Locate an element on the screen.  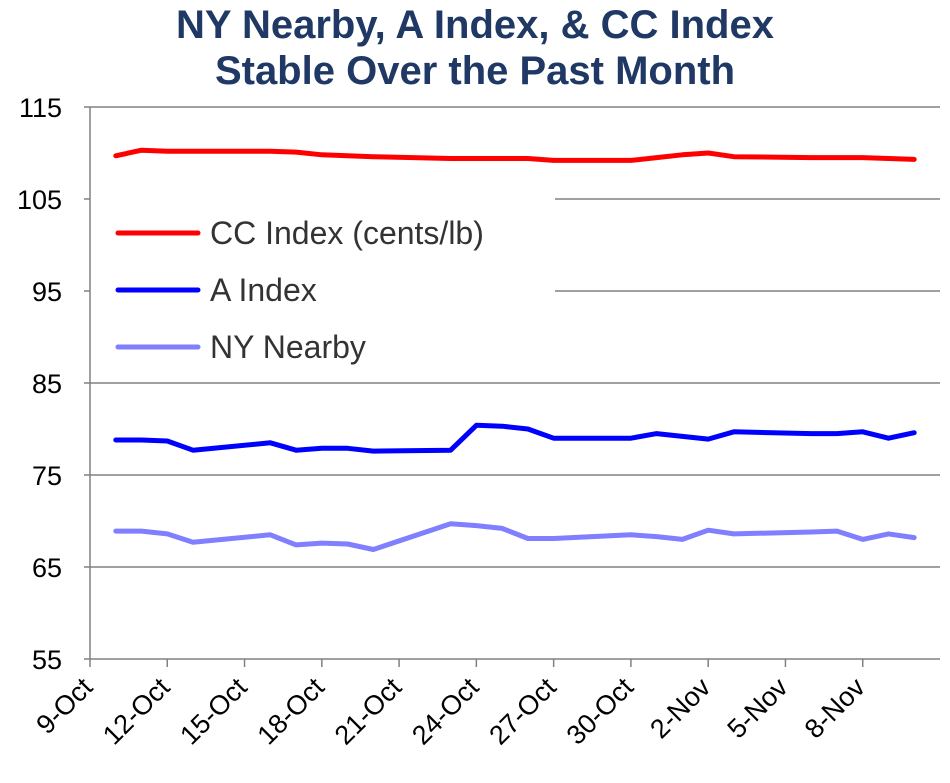
y-axis-ticks: 55 65 75 85 95 105 115 is located at coordinates (53, 384).